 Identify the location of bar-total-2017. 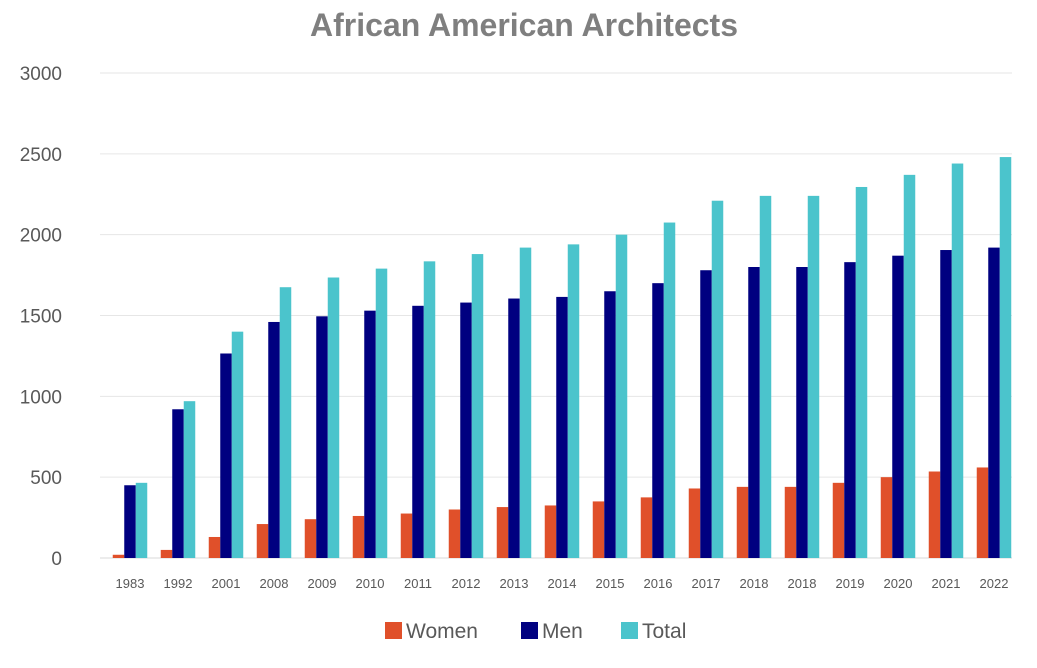
(717, 379).